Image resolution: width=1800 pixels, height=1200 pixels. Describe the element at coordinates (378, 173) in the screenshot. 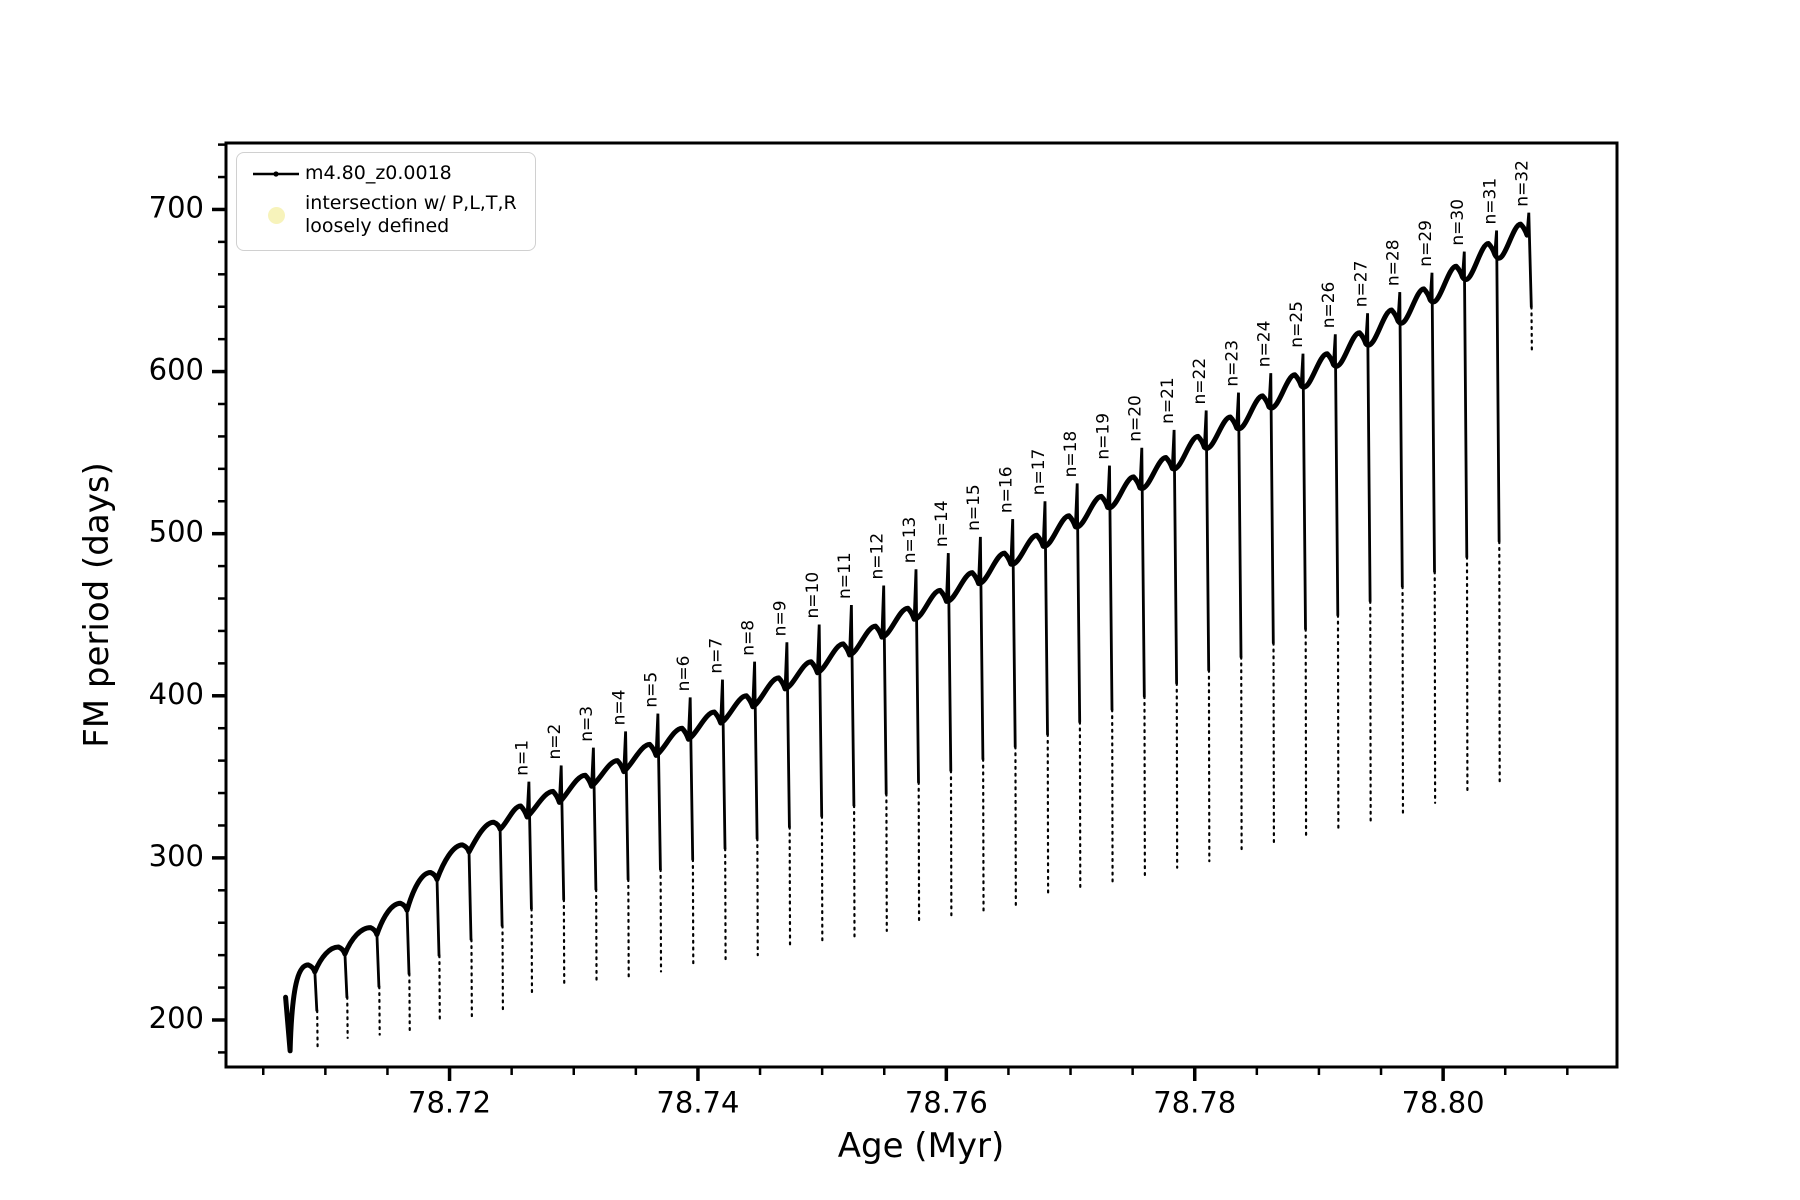

I see `legend-label-series: m4.80_z0.0018` at that location.